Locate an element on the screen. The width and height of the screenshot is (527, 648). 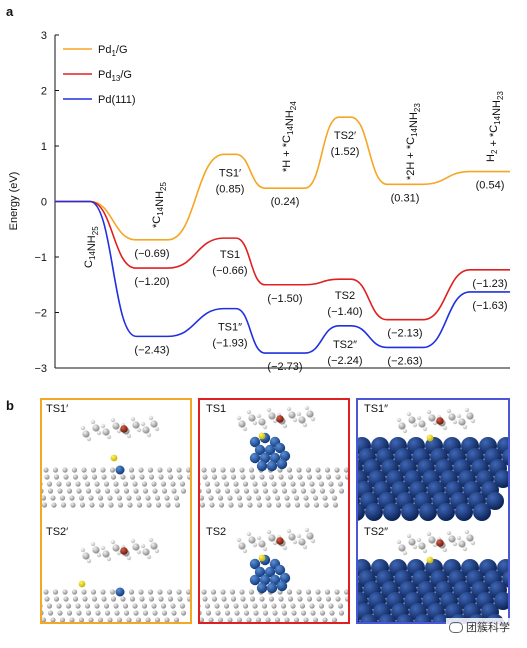
data-label: (−1.93) is located at coordinates (229, 344).